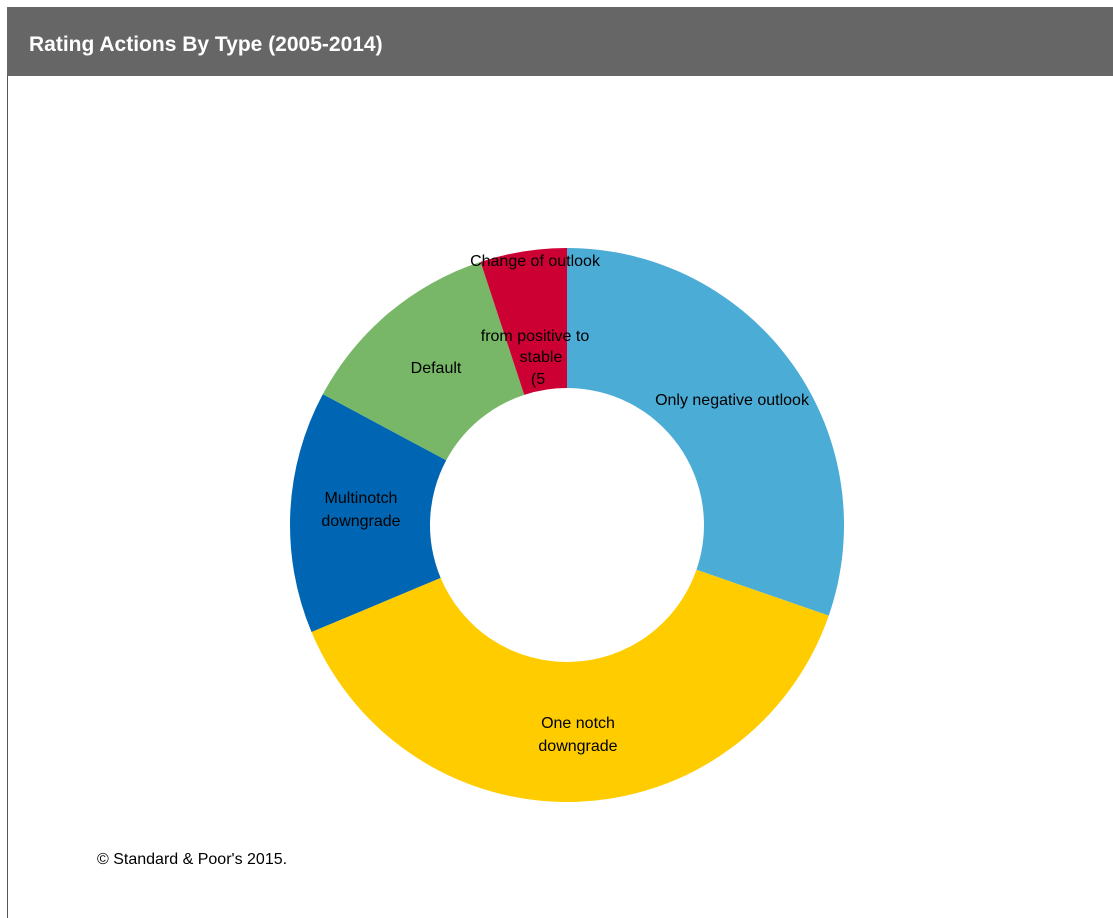  What do you see at coordinates (436, 368) in the screenshot?
I see `slice-label-default: Default` at bounding box center [436, 368].